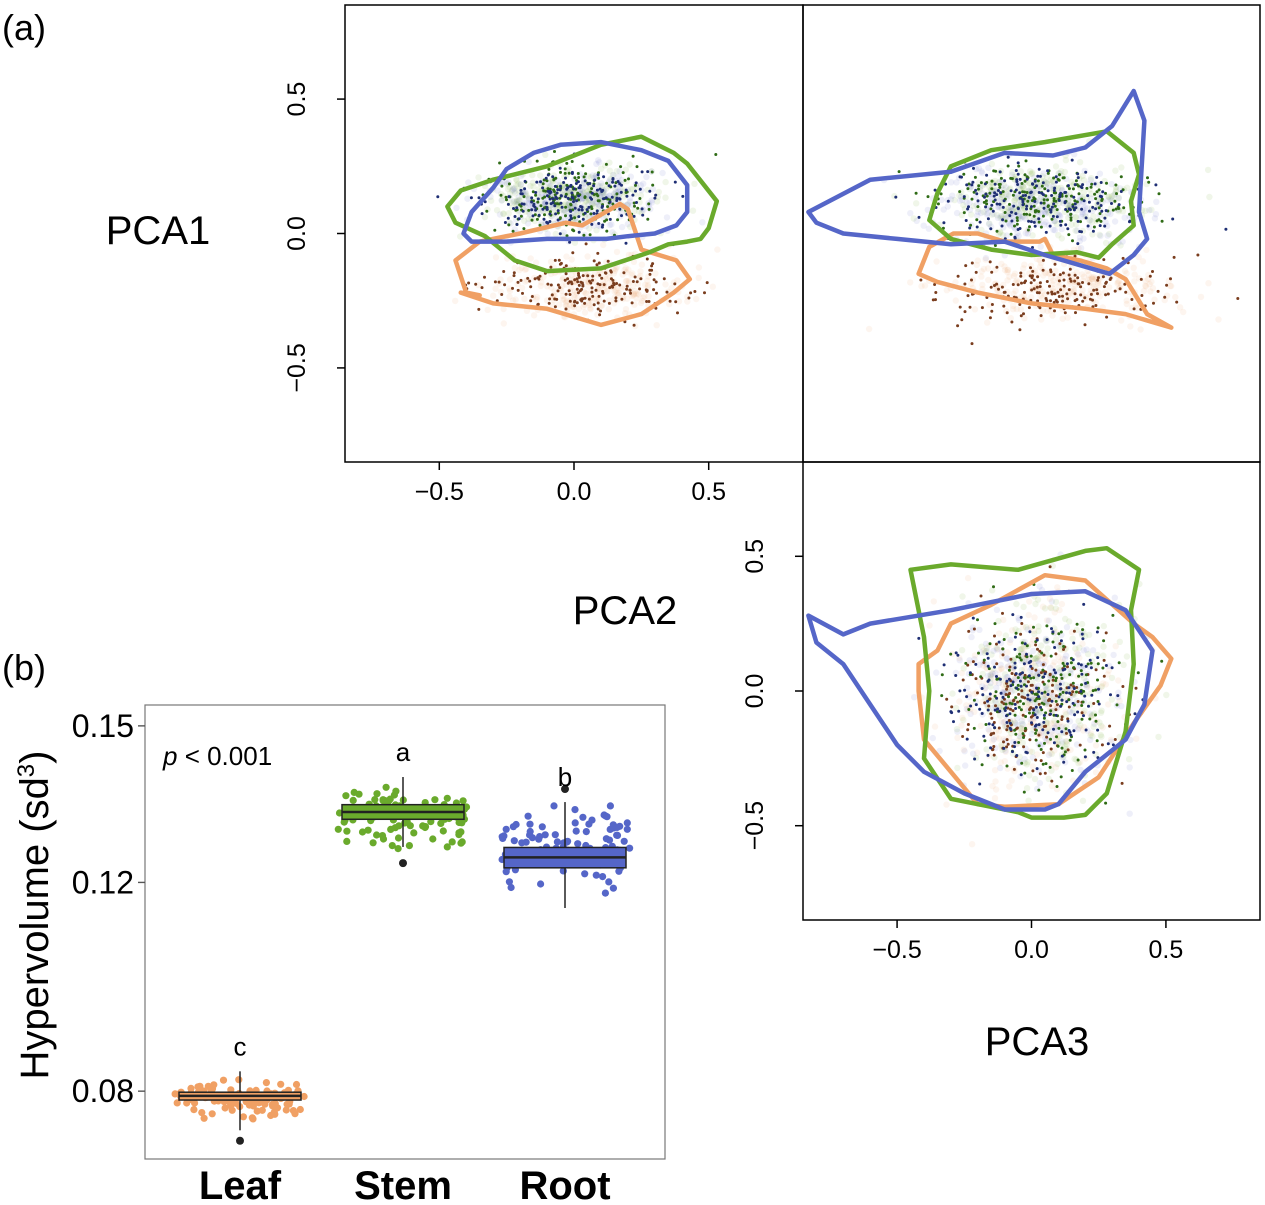  Describe the element at coordinates (530, 831) in the screenshot. I see `root-jitter-point` at that location.